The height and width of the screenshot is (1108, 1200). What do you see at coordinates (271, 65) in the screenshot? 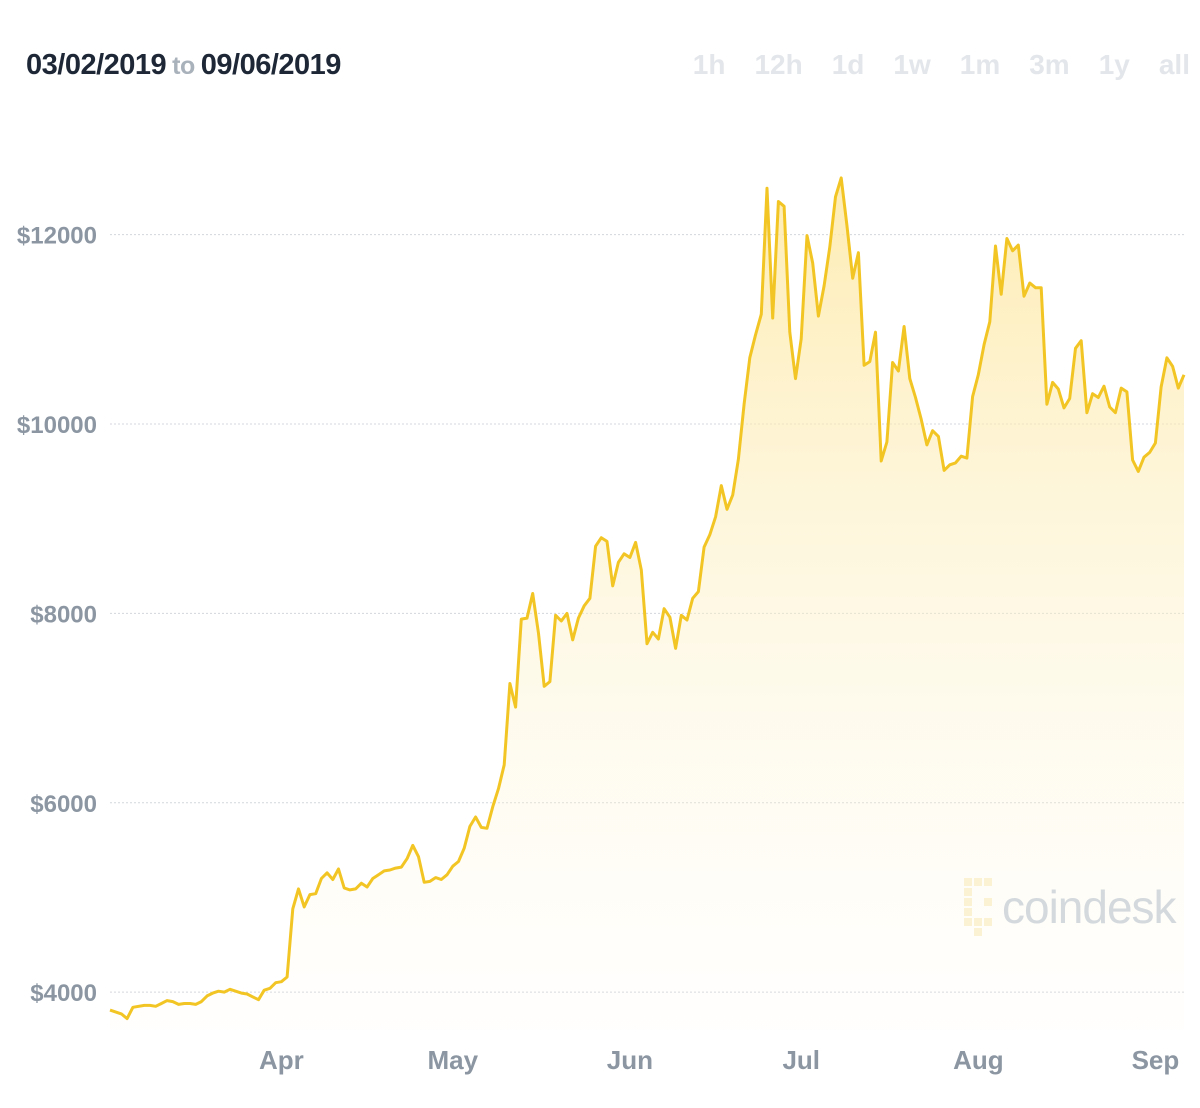
I see `end-date: 09/06/2019` at bounding box center [271, 65].